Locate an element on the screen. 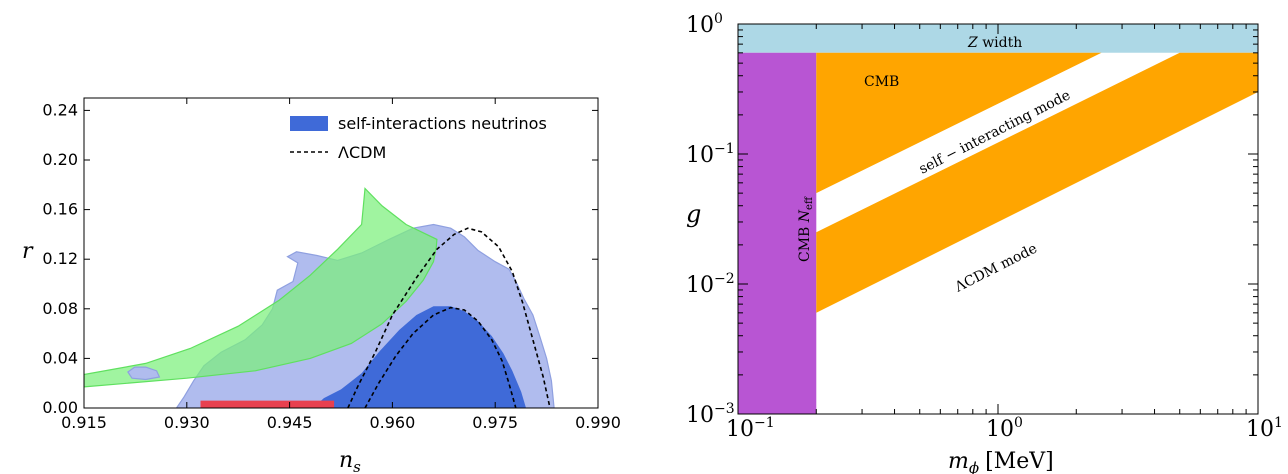 This screenshot has height=474, width=1288. cmb-neff-label: CMB Neff is located at coordinates (806, 229).